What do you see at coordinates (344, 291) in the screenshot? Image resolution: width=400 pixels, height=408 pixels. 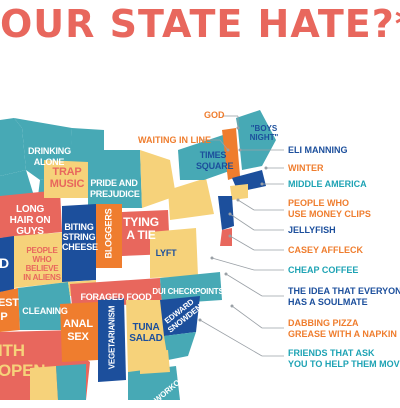 I see `callout-soulmate-1: THE IDEA THAT EVERYONE` at bounding box center [344, 291].